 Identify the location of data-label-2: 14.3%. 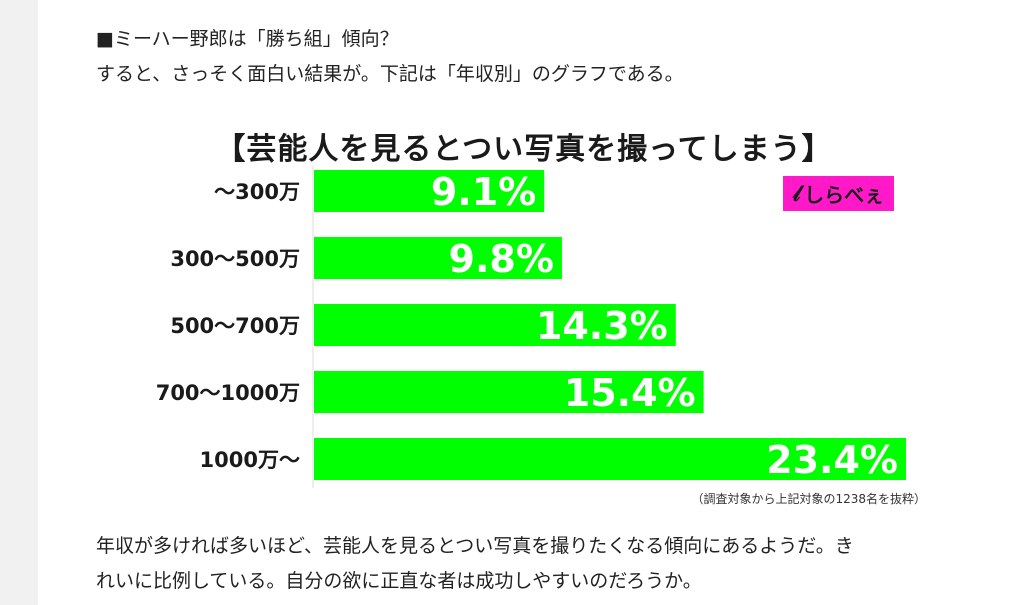
(602, 326).